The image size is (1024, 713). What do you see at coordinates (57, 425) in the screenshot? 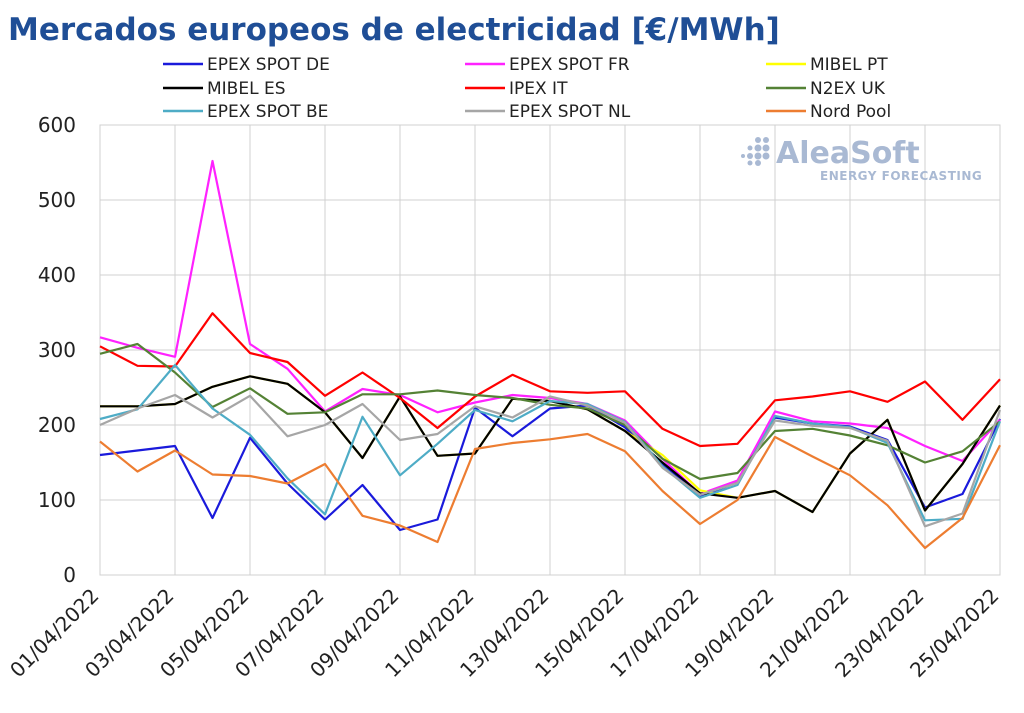
I see `y-tick-label: 200` at bounding box center [57, 425].